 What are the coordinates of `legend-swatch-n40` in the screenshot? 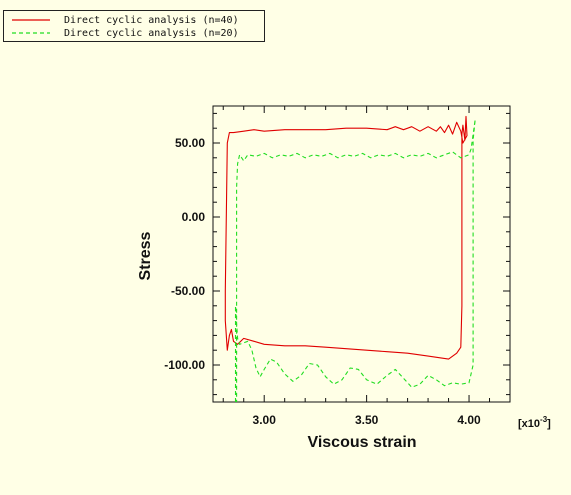 It's located at (31, 20).